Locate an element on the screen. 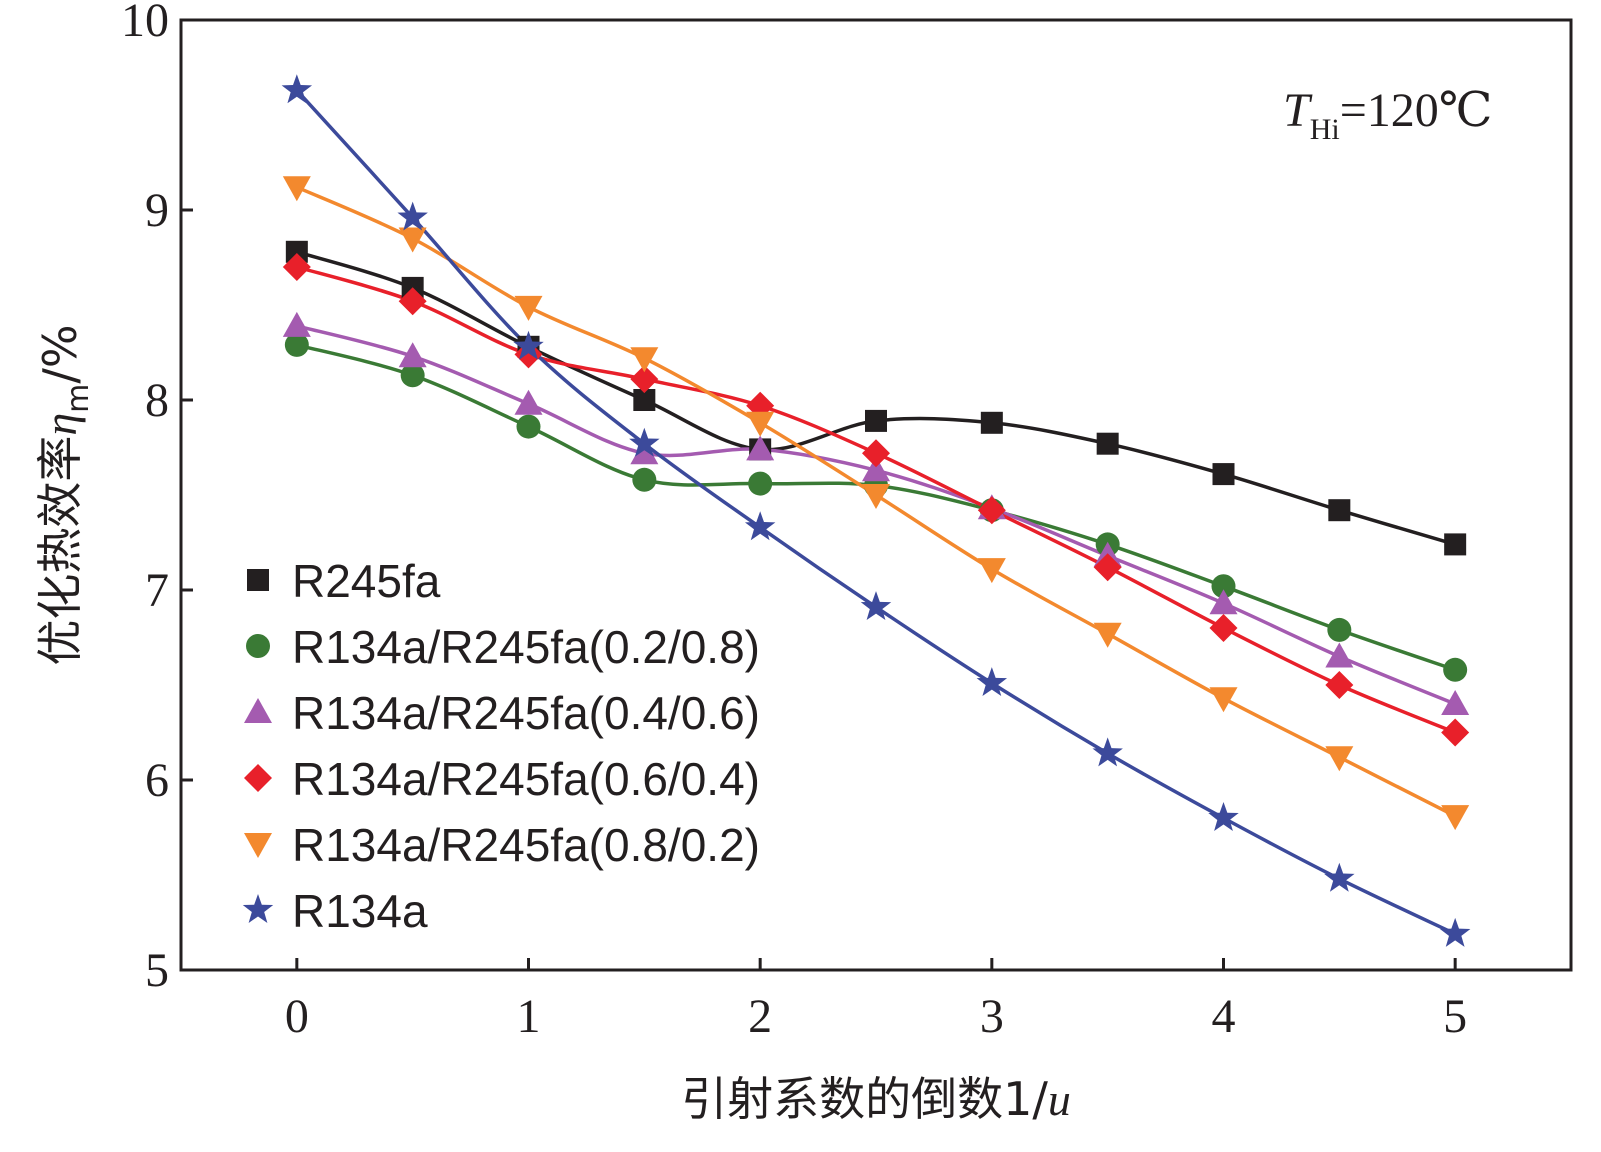 The height and width of the screenshot is (1152, 1601). y-tick-label-0: 5 is located at coordinates (157, 970).